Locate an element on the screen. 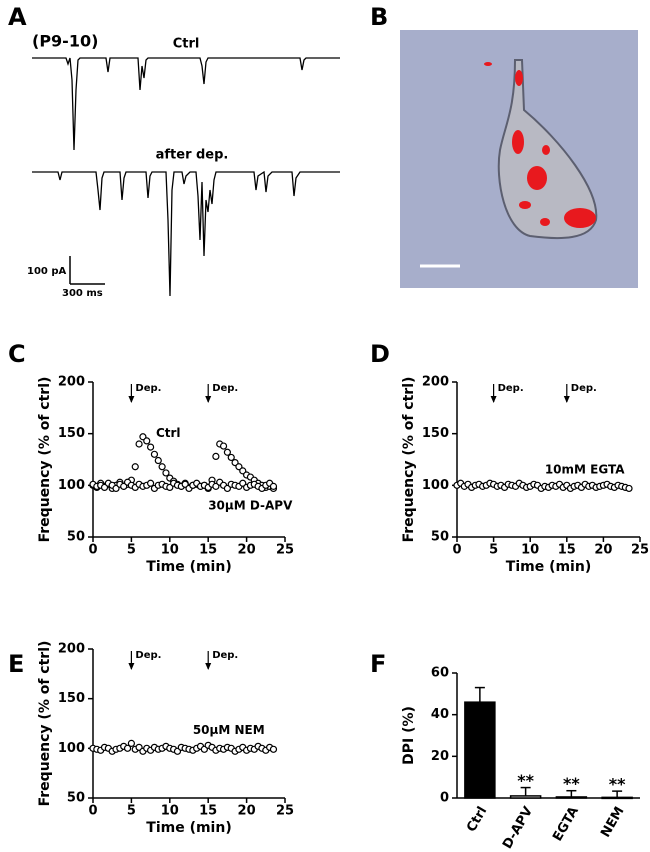 Image resolution: width=650 pixels, height=852 pixels. panel-label: F is located at coordinates (378, 664).